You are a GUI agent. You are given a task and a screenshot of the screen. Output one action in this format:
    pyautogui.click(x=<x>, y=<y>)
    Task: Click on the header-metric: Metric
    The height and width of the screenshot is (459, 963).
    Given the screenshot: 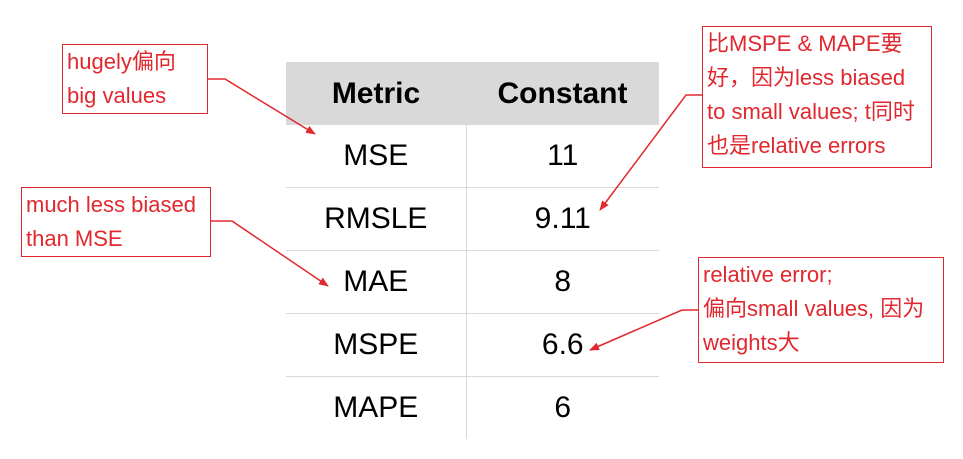 What is the action you would take?
    pyautogui.click(x=376, y=93)
    